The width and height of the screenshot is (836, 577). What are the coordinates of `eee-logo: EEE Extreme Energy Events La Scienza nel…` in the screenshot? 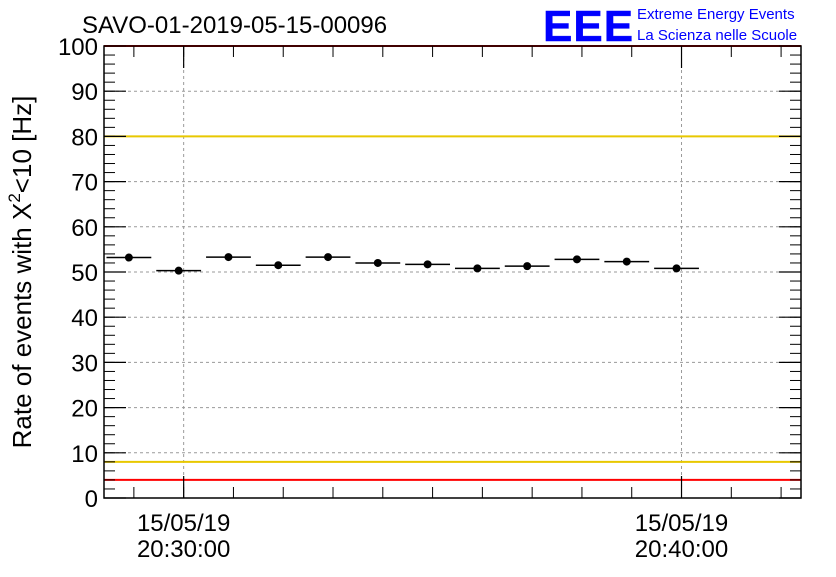 It's located at (670, 27).